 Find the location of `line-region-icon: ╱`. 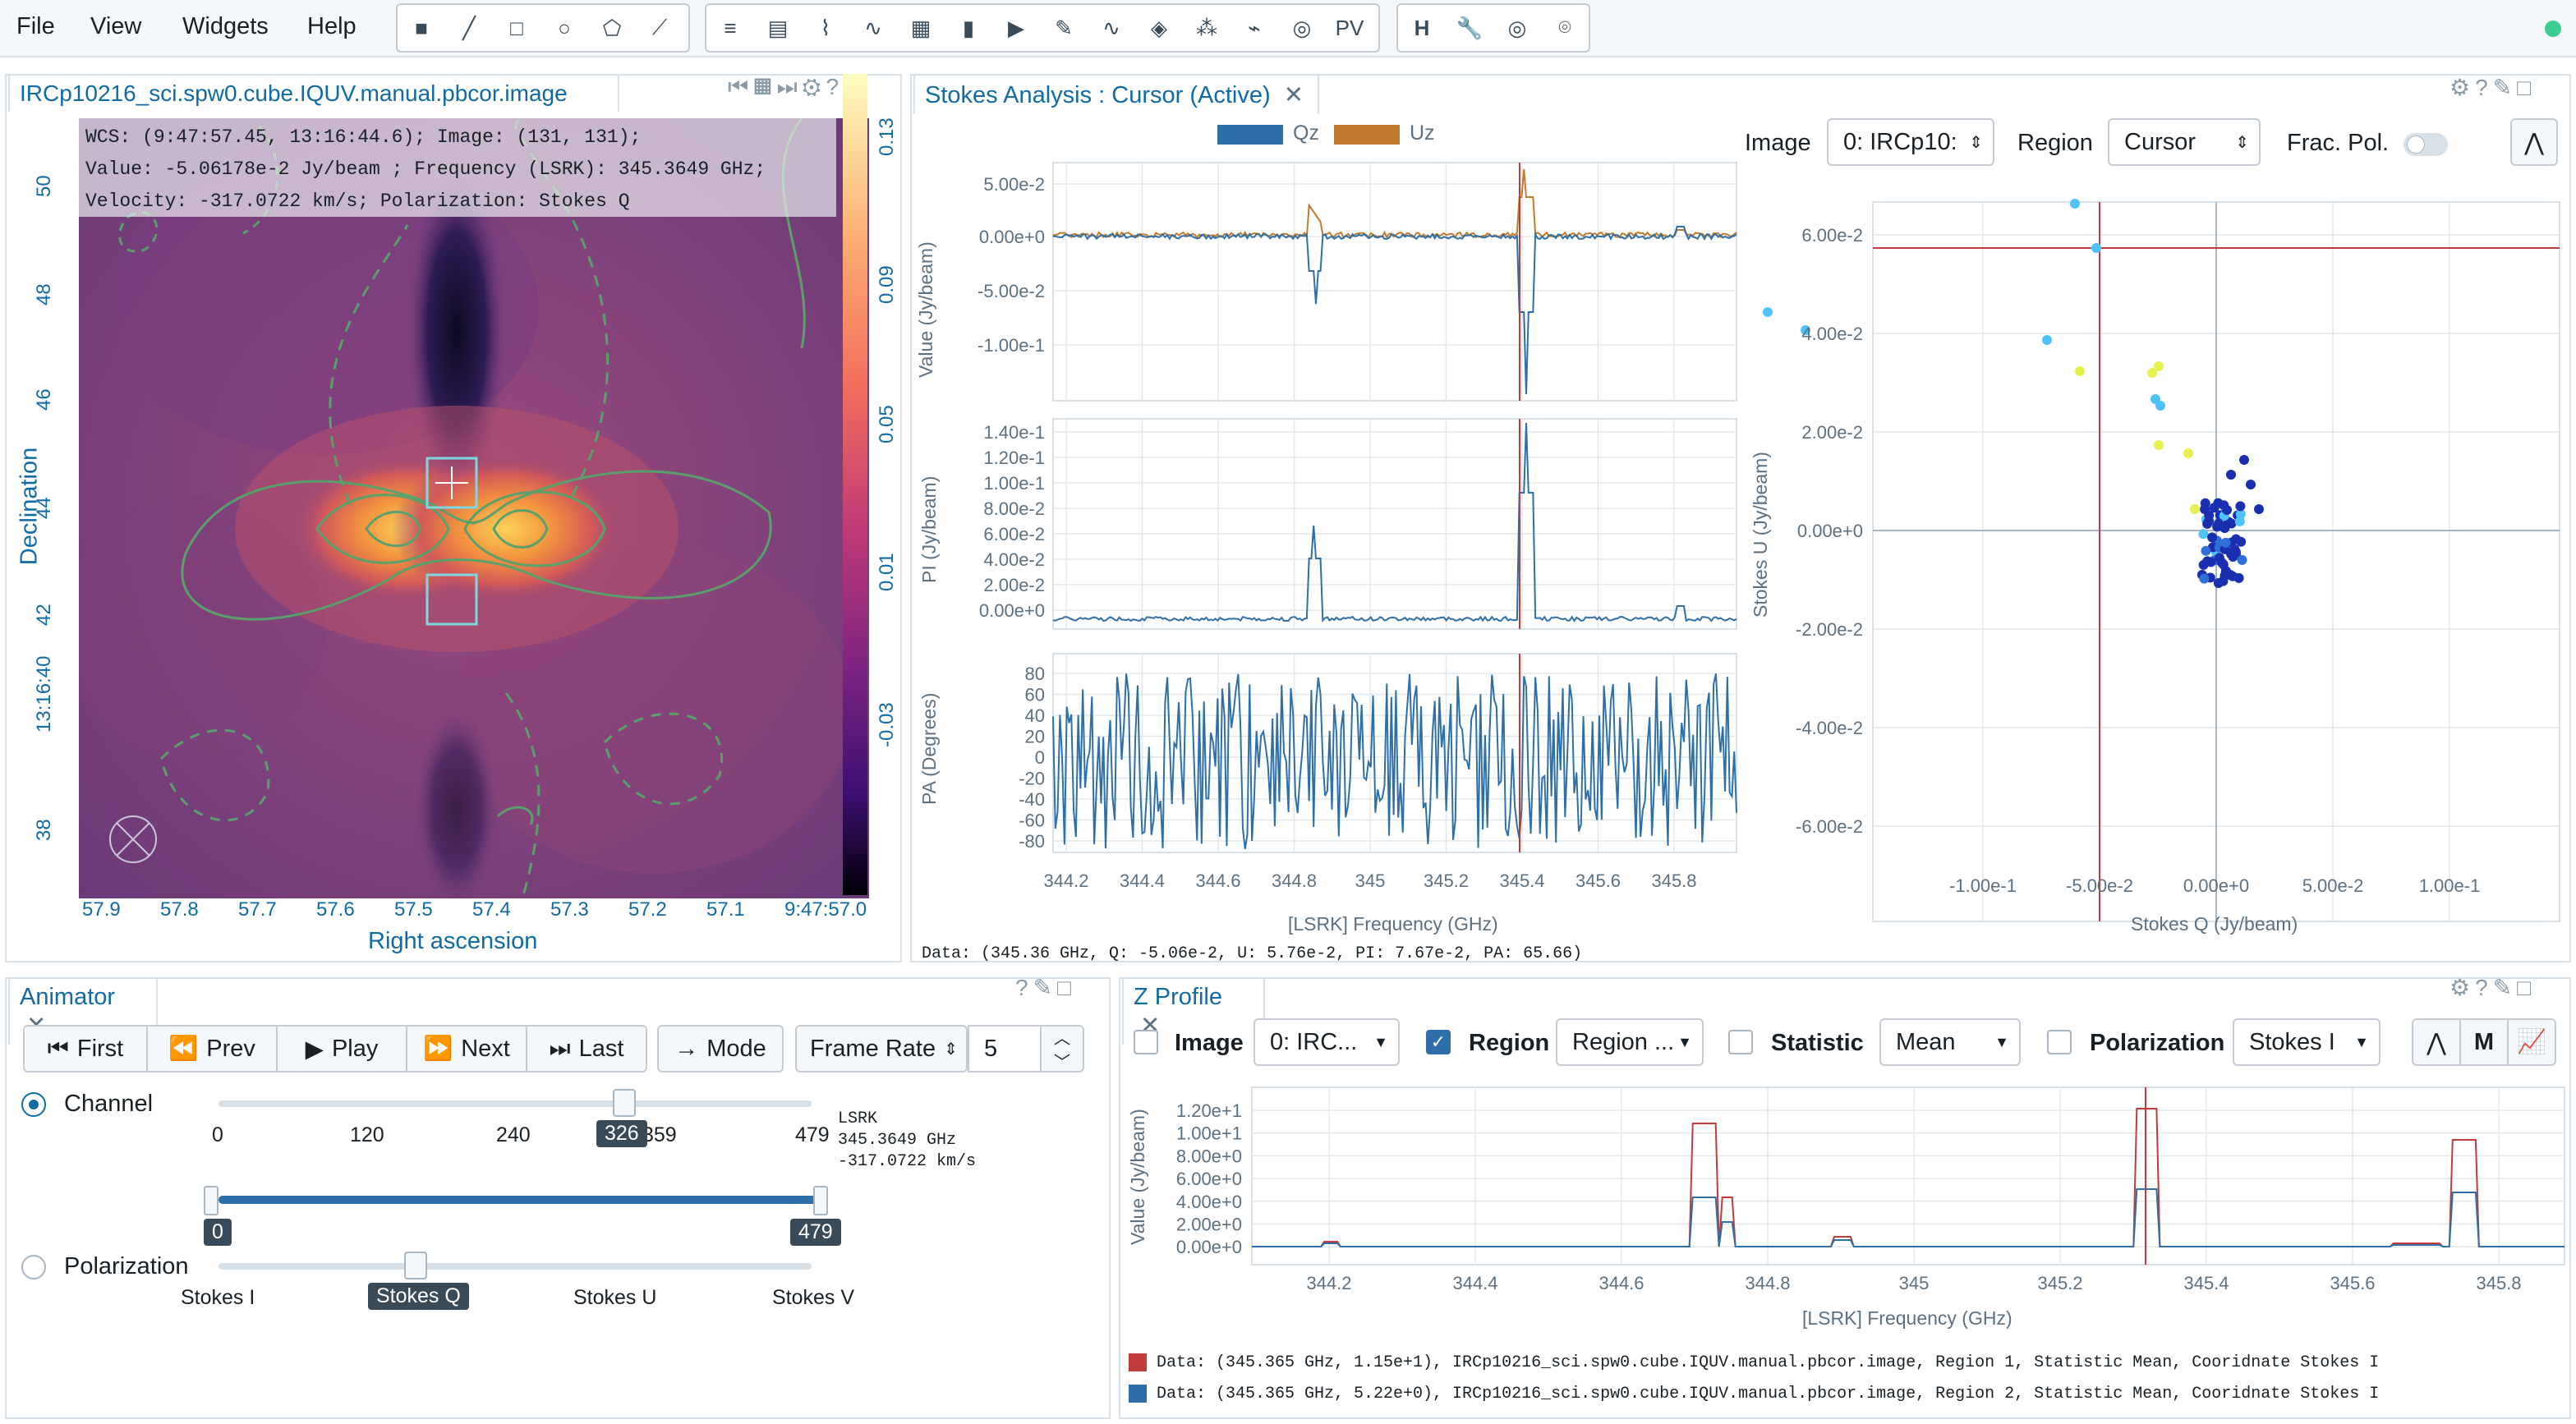

line-region-icon: ╱ is located at coordinates (469, 28).